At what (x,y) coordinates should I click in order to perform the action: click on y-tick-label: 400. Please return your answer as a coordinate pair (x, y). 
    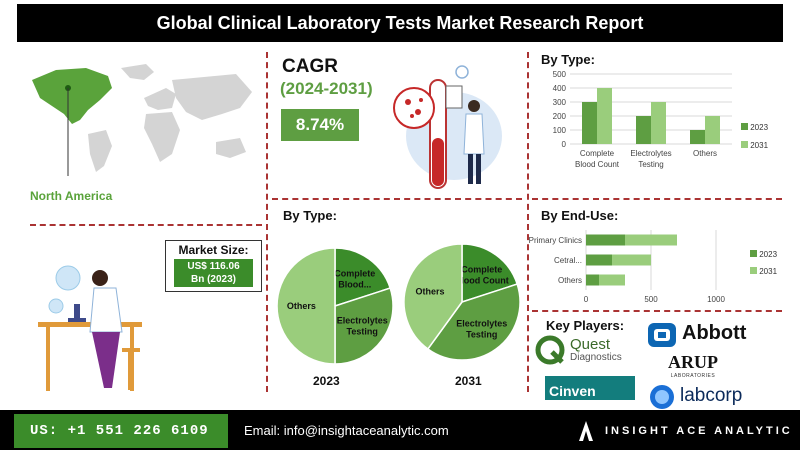
    Looking at the image, I should click on (560, 88).